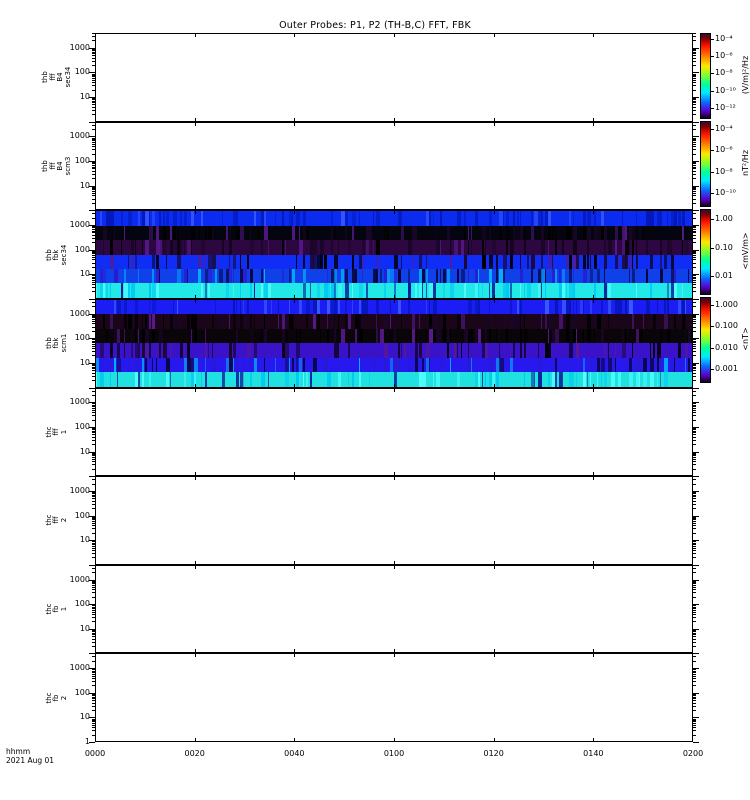  I want to click on y-tick-label: 100, so click(82, 426).